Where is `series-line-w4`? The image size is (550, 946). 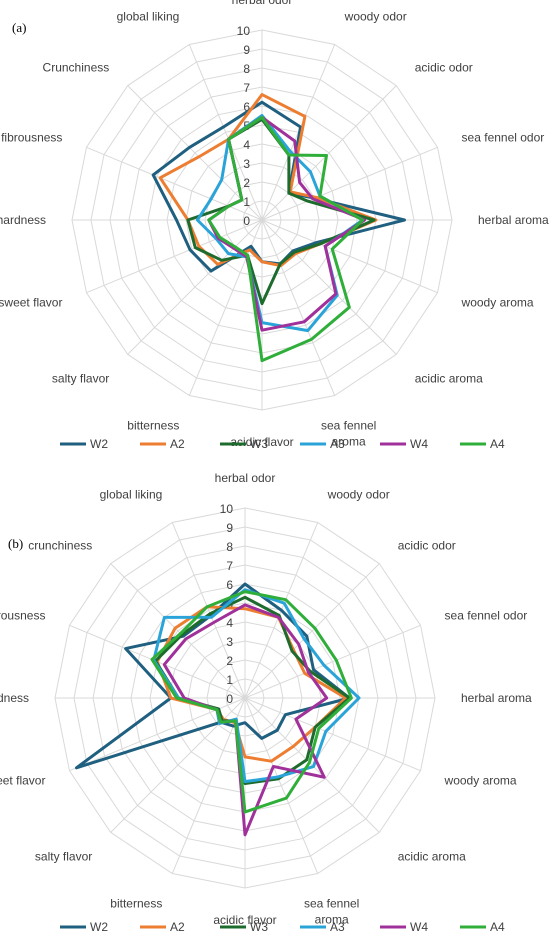 series-line-w4 is located at coordinates (245, 720).